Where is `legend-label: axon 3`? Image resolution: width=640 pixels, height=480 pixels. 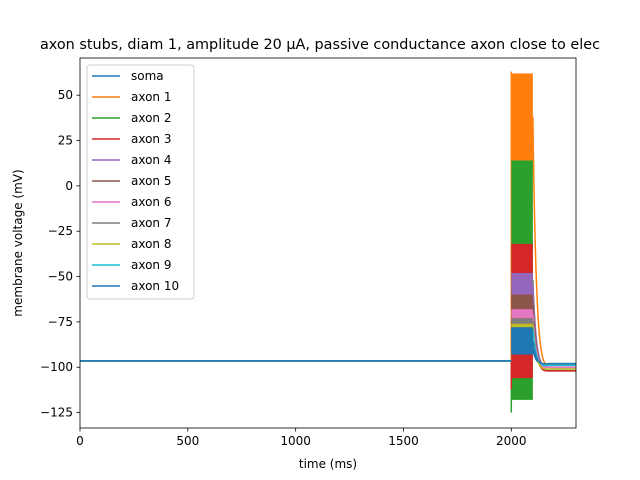
legend-label: axon 3 is located at coordinates (151, 139).